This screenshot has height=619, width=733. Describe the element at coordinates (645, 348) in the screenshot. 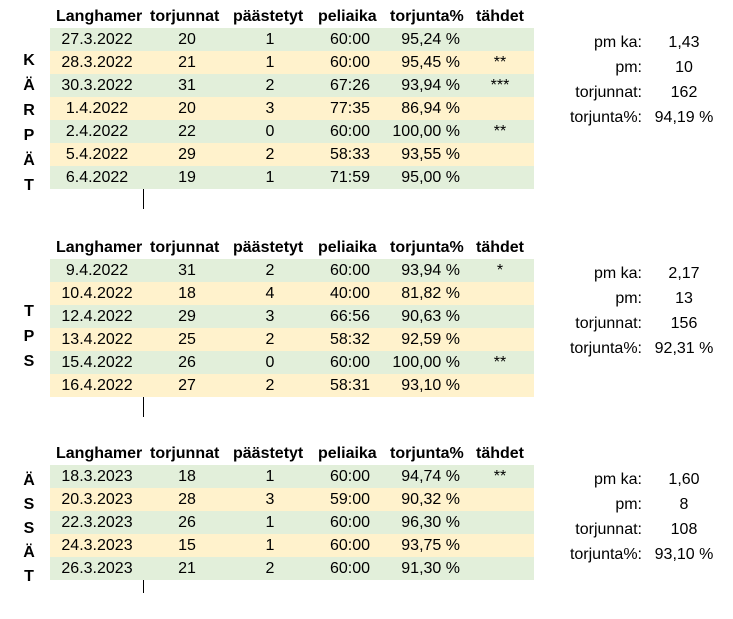

I see `stat-torjunta: torjunta%: 92,31 %` at that location.